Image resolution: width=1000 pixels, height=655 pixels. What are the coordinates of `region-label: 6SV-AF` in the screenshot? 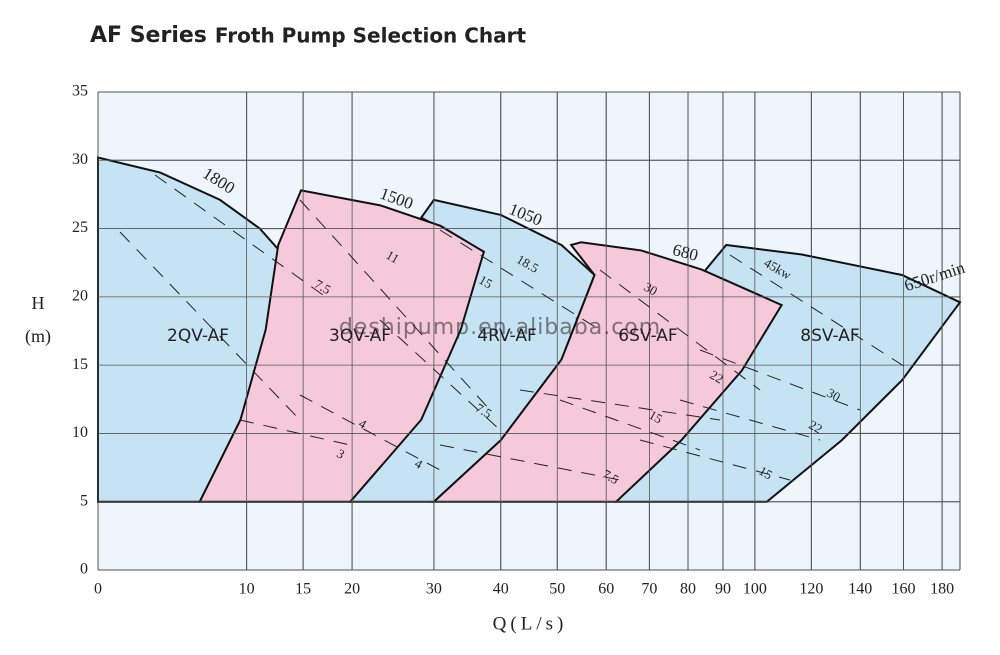 It's located at (647, 336).